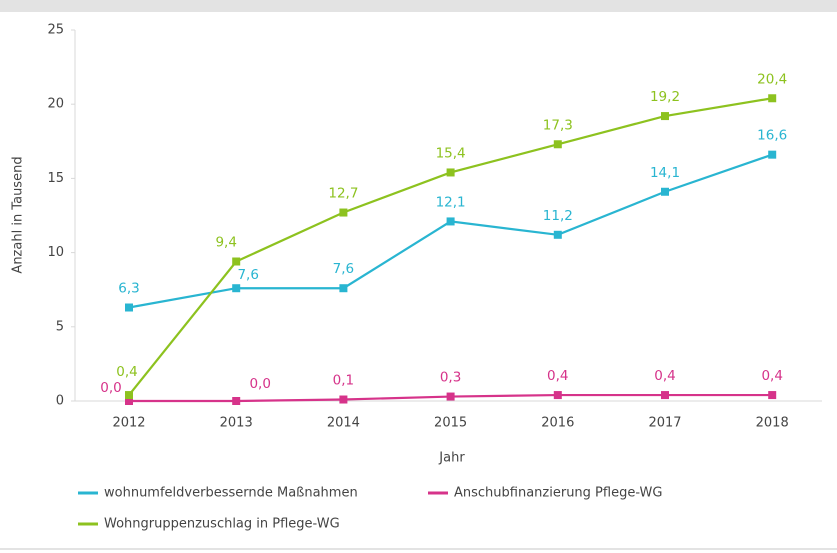 This screenshot has width=837, height=553. Describe the element at coordinates (231, 493) in the screenshot. I see `legend-label: wohnumfeldverbessernde Maßnahmen` at that location.